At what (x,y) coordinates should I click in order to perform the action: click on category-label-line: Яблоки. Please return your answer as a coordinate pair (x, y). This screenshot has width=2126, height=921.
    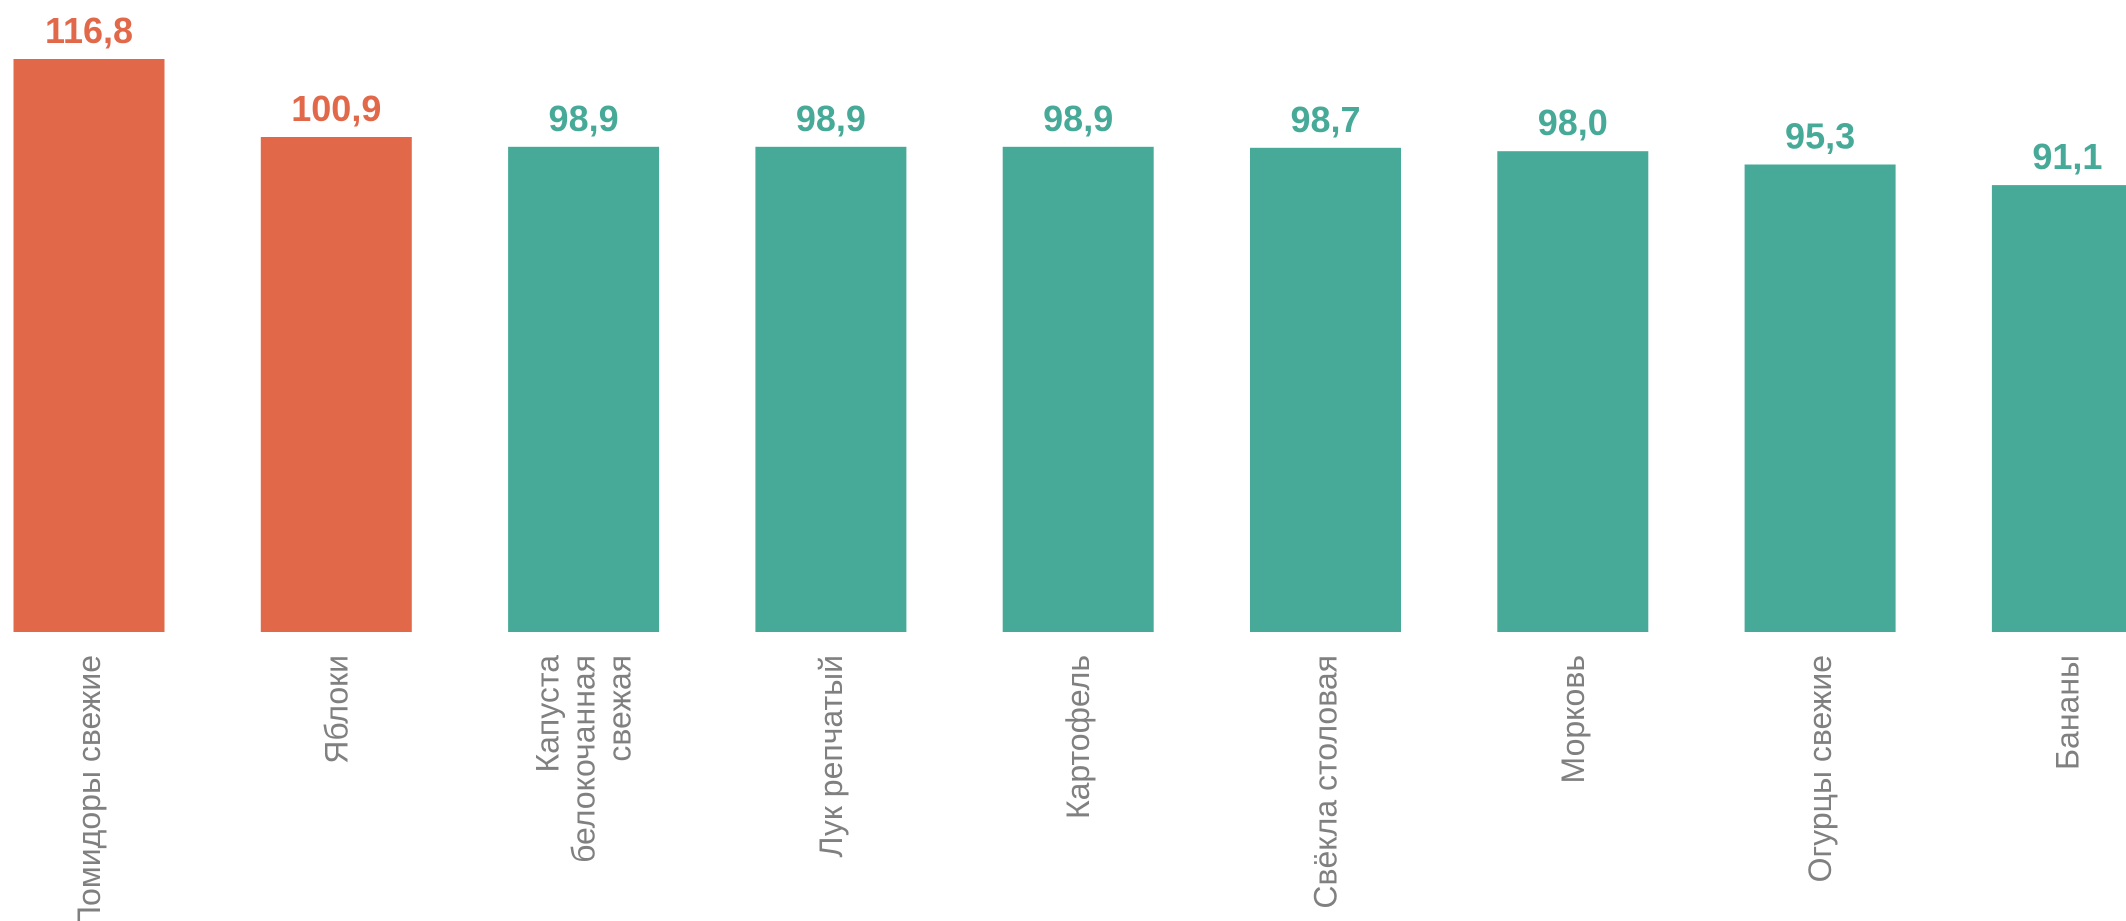
    Looking at the image, I should click on (336, 709).